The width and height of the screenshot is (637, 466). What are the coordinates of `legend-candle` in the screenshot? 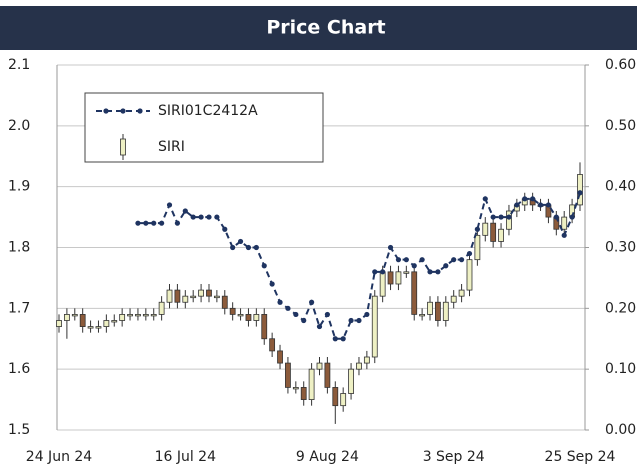 It's located at (123, 147).